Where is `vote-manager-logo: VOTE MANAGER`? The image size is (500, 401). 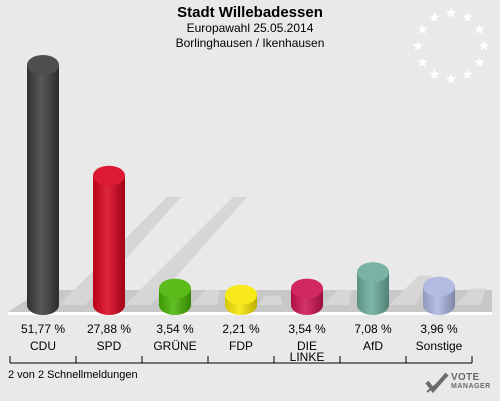 vote-manager-logo: VOTE MANAGER is located at coordinates (459, 383).